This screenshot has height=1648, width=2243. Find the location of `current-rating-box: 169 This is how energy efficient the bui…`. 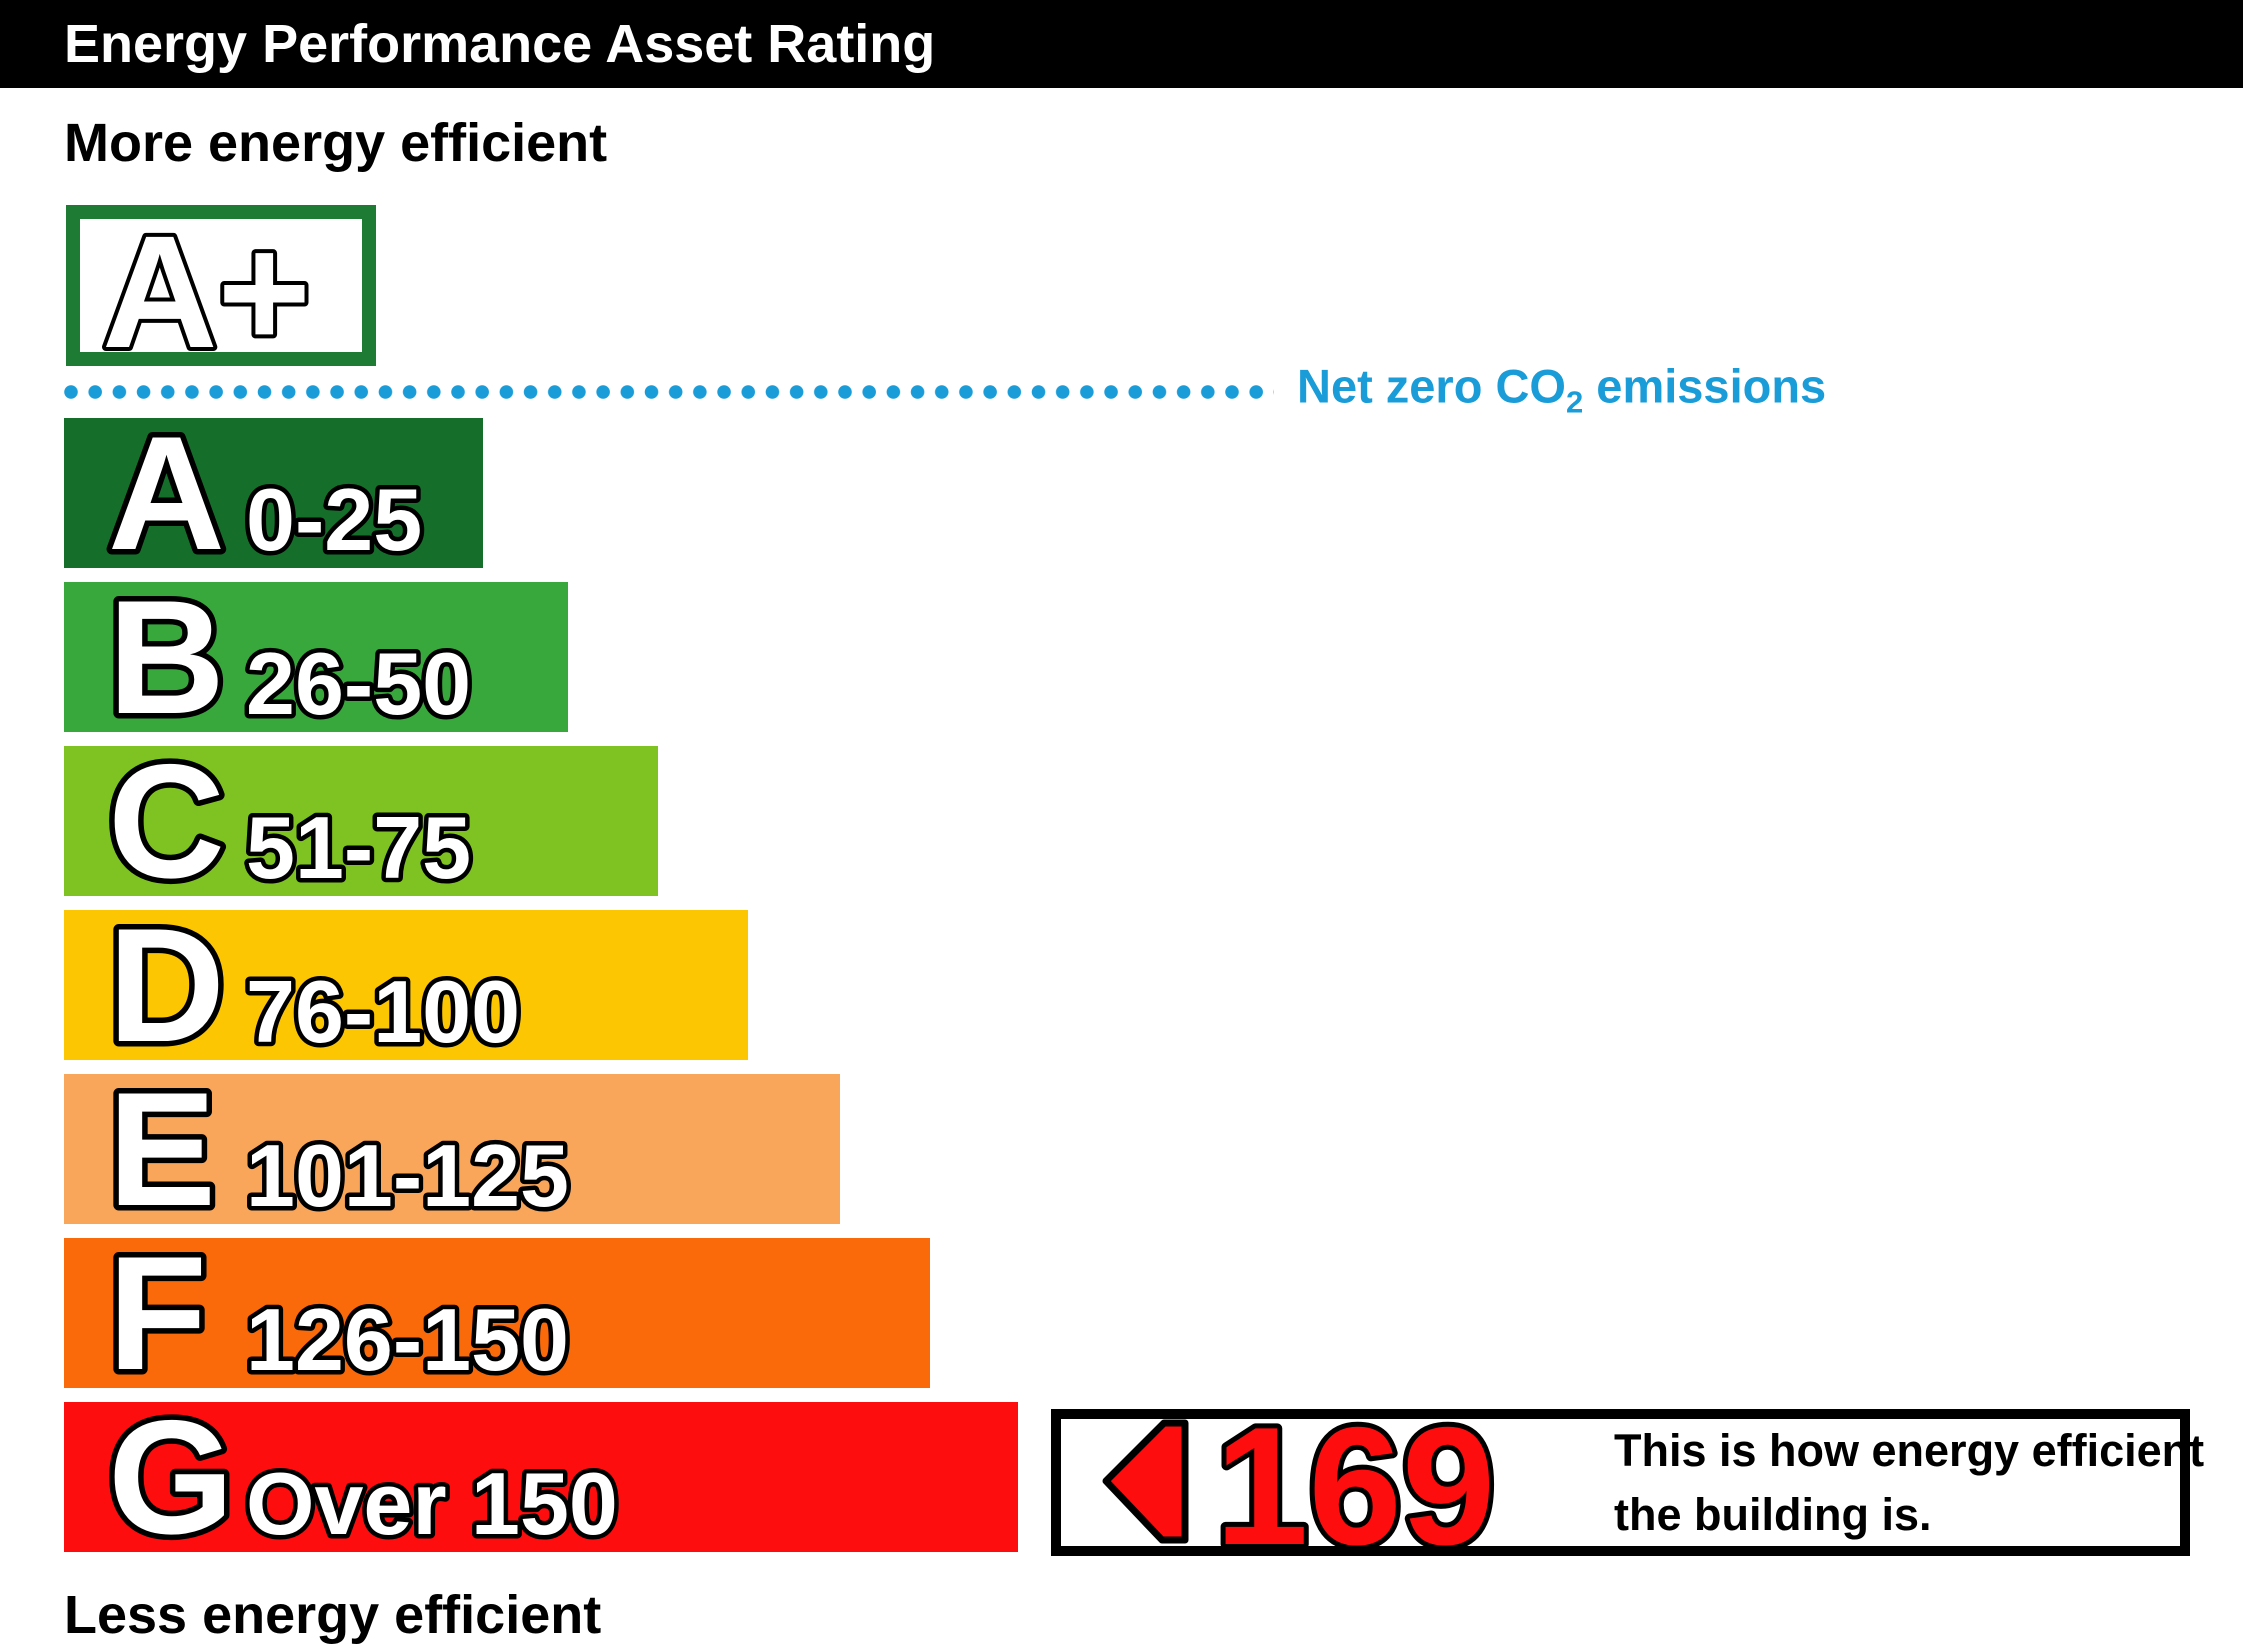

current-rating-box: 169 This is how energy efficient the bui… is located at coordinates (1627, 1482).